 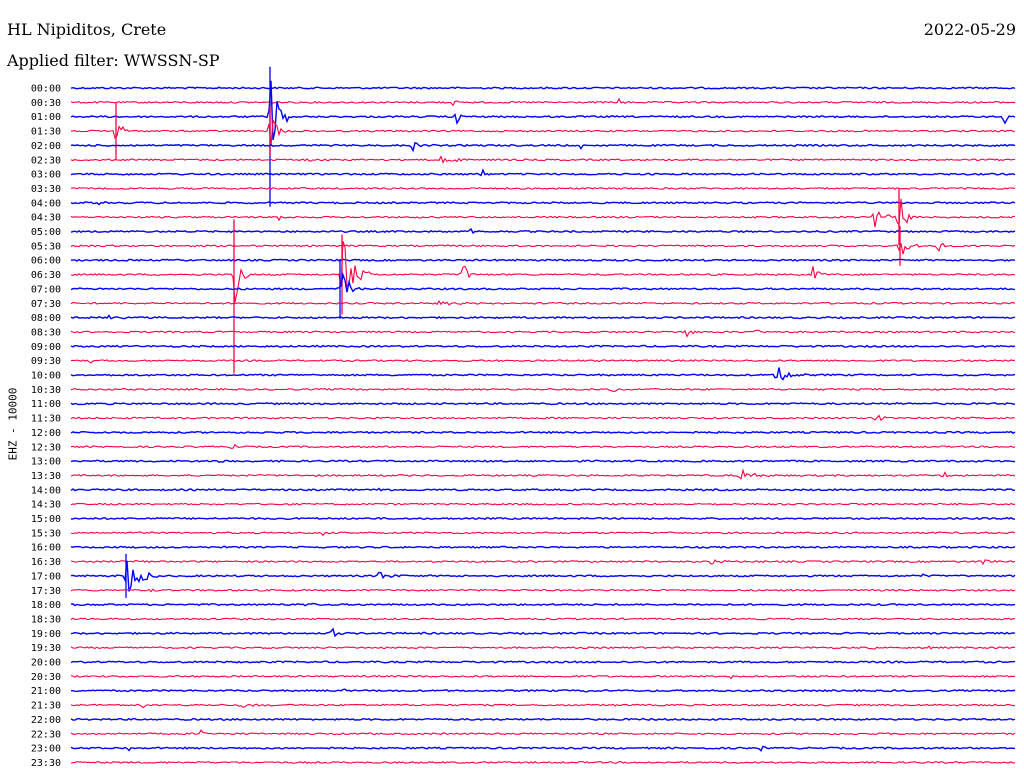 I want to click on time-tick-label: 21:00, so click(x=46, y=691).